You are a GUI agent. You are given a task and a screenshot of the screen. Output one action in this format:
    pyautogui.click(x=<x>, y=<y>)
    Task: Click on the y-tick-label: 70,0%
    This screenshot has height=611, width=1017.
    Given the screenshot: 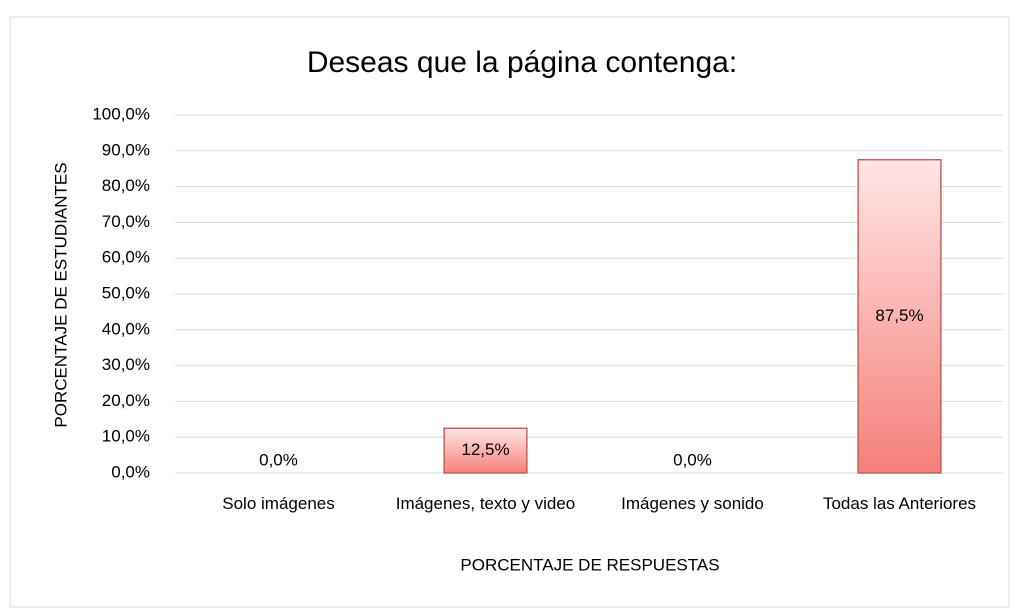 What is the action you would take?
    pyautogui.click(x=126, y=221)
    